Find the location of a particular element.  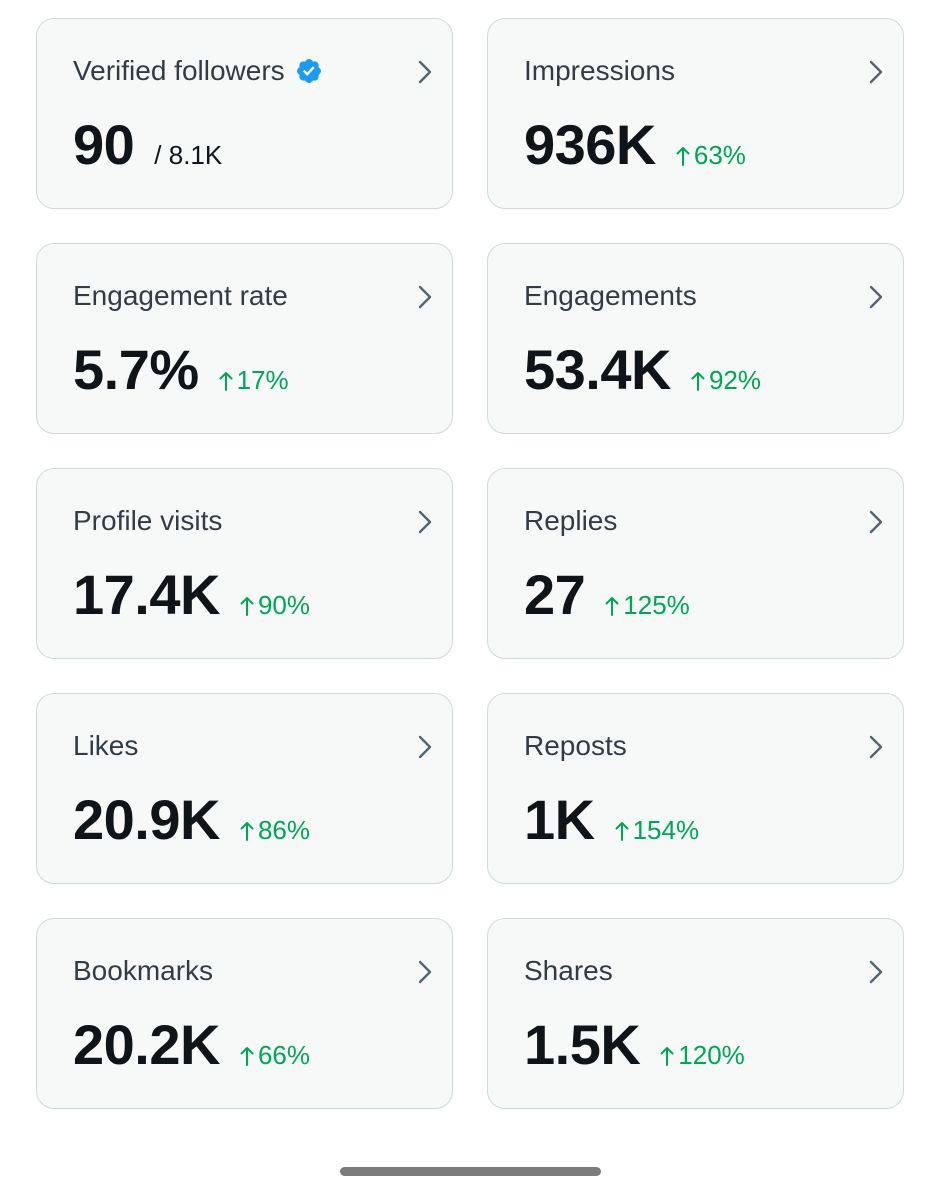

metric-value: 1.5K is located at coordinates (582, 1044).